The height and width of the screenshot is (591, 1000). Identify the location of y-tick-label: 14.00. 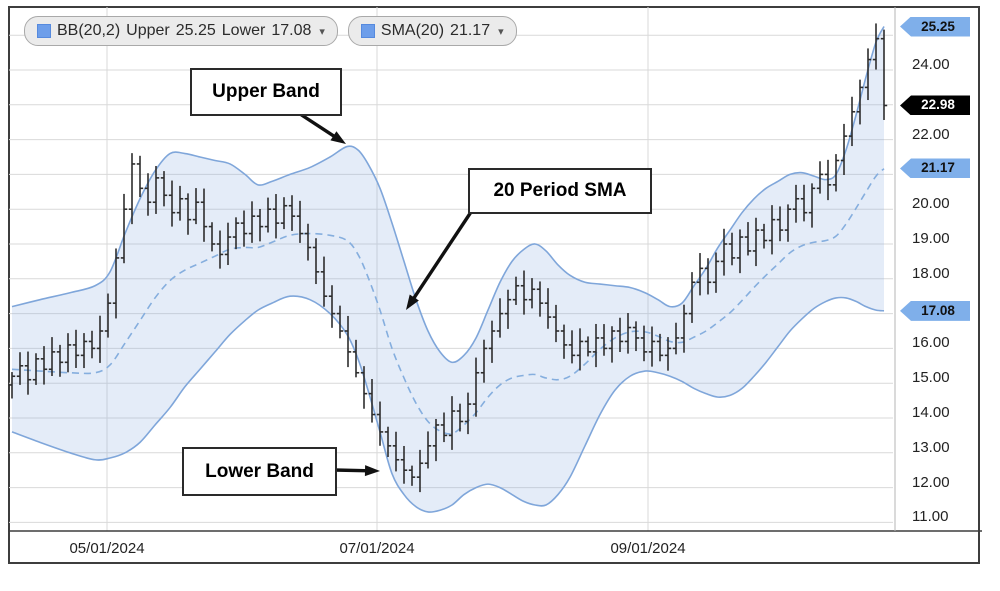
(931, 412).